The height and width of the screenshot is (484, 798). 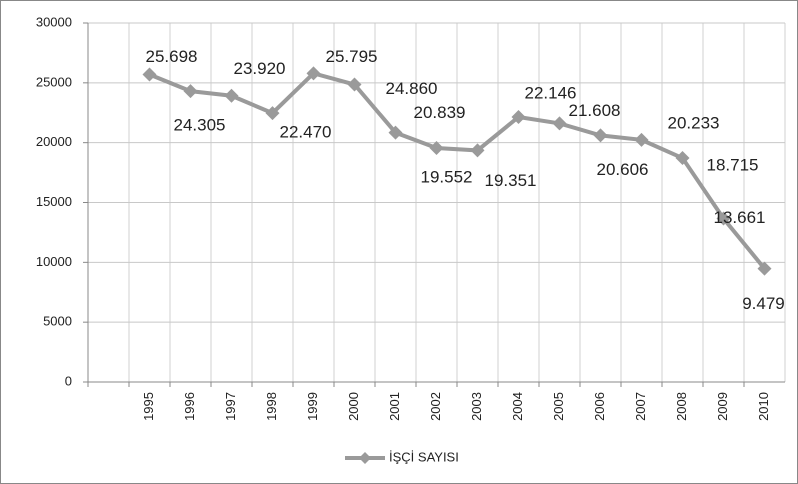 I want to click on x-tick-label: 2006, so click(x=599, y=406).